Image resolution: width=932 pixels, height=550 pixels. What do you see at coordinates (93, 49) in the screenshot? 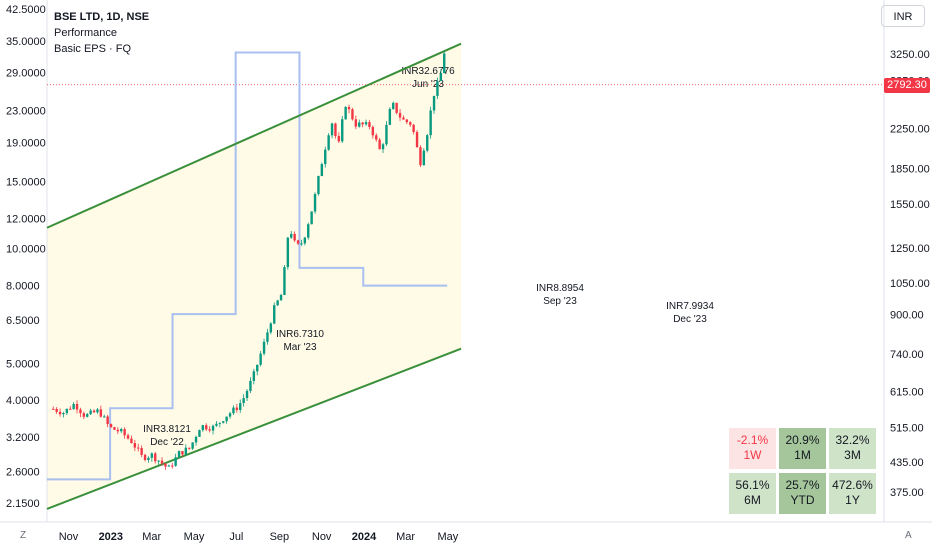
I see `indicator-eps: Basic EPS · FQ` at bounding box center [93, 49].